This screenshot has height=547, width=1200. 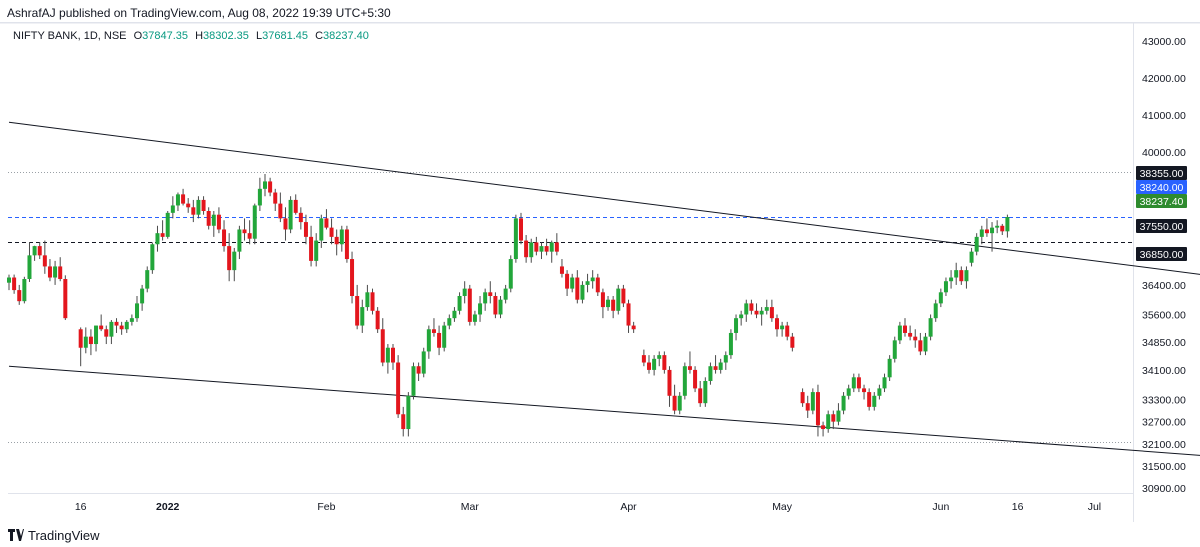 What do you see at coordinates (1164, 423) in the screenshot?
I see `y-tick-label: 32700.00` at bounding box center [1164, 423].